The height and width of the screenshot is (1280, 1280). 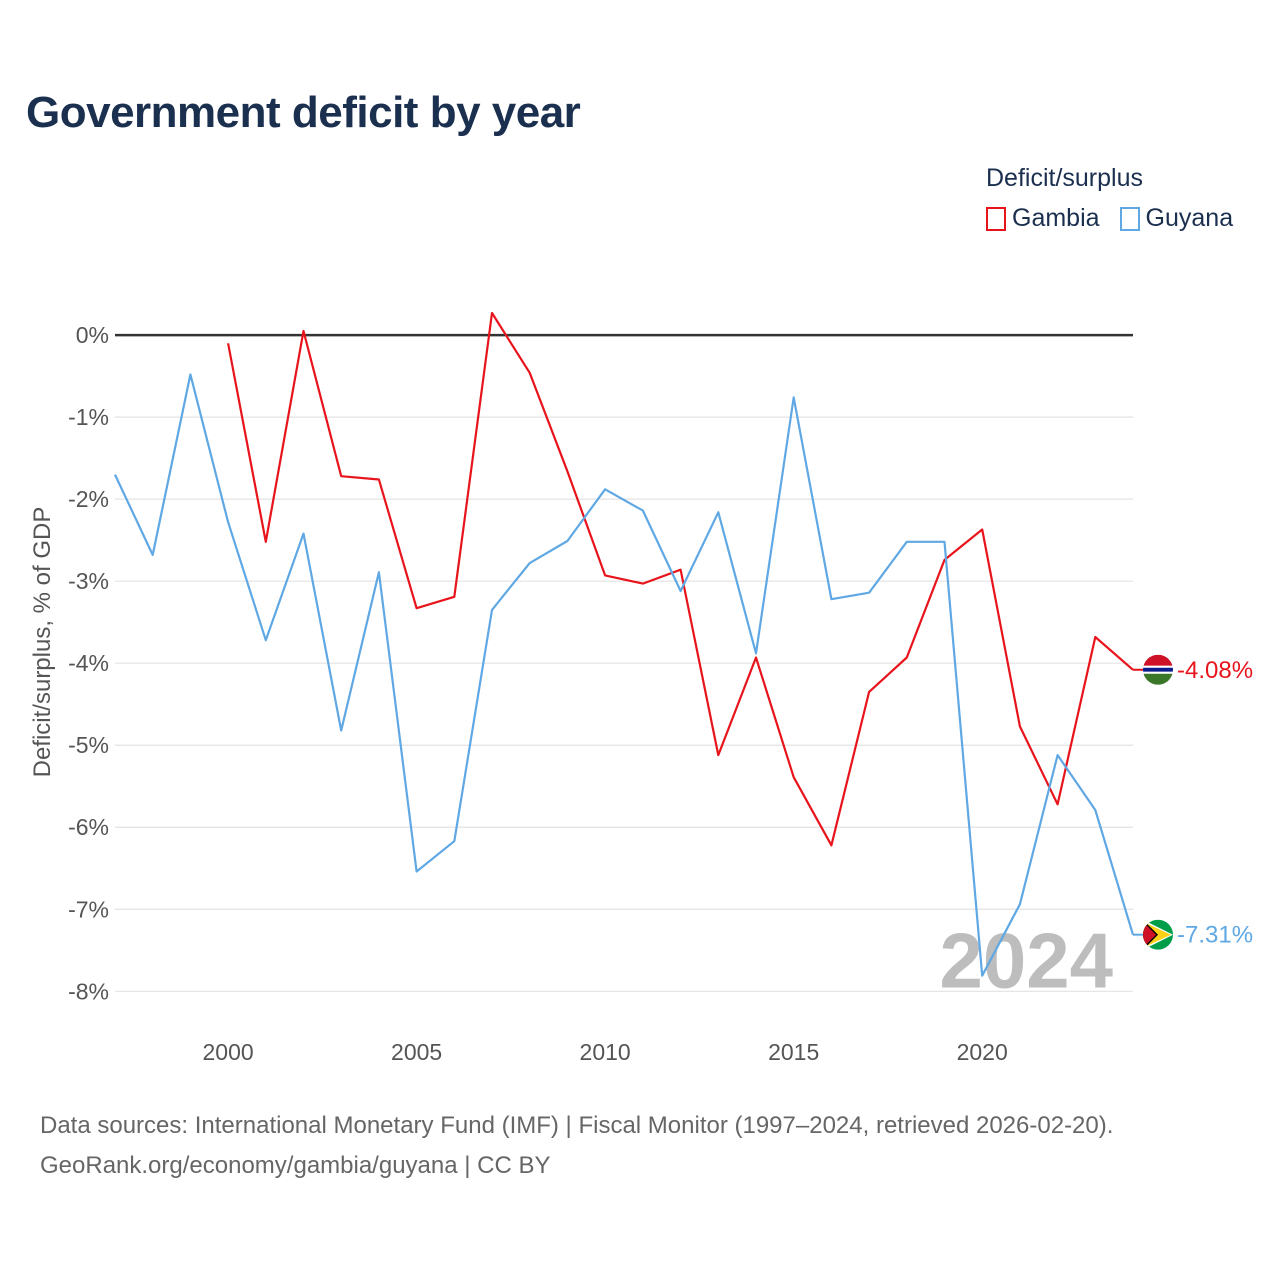 What do you see at coordinates (42, 642) in the screenshot?
I see `y-axis-title: Deficit/surplus, % of GDP` at bounding box center [42, 642].